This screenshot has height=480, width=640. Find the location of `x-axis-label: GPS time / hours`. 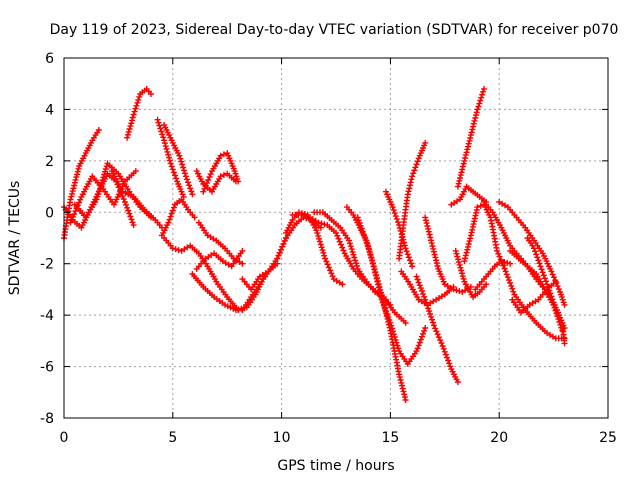

x-axis-label: GPS time / hours is located at coordinates (335, 466).